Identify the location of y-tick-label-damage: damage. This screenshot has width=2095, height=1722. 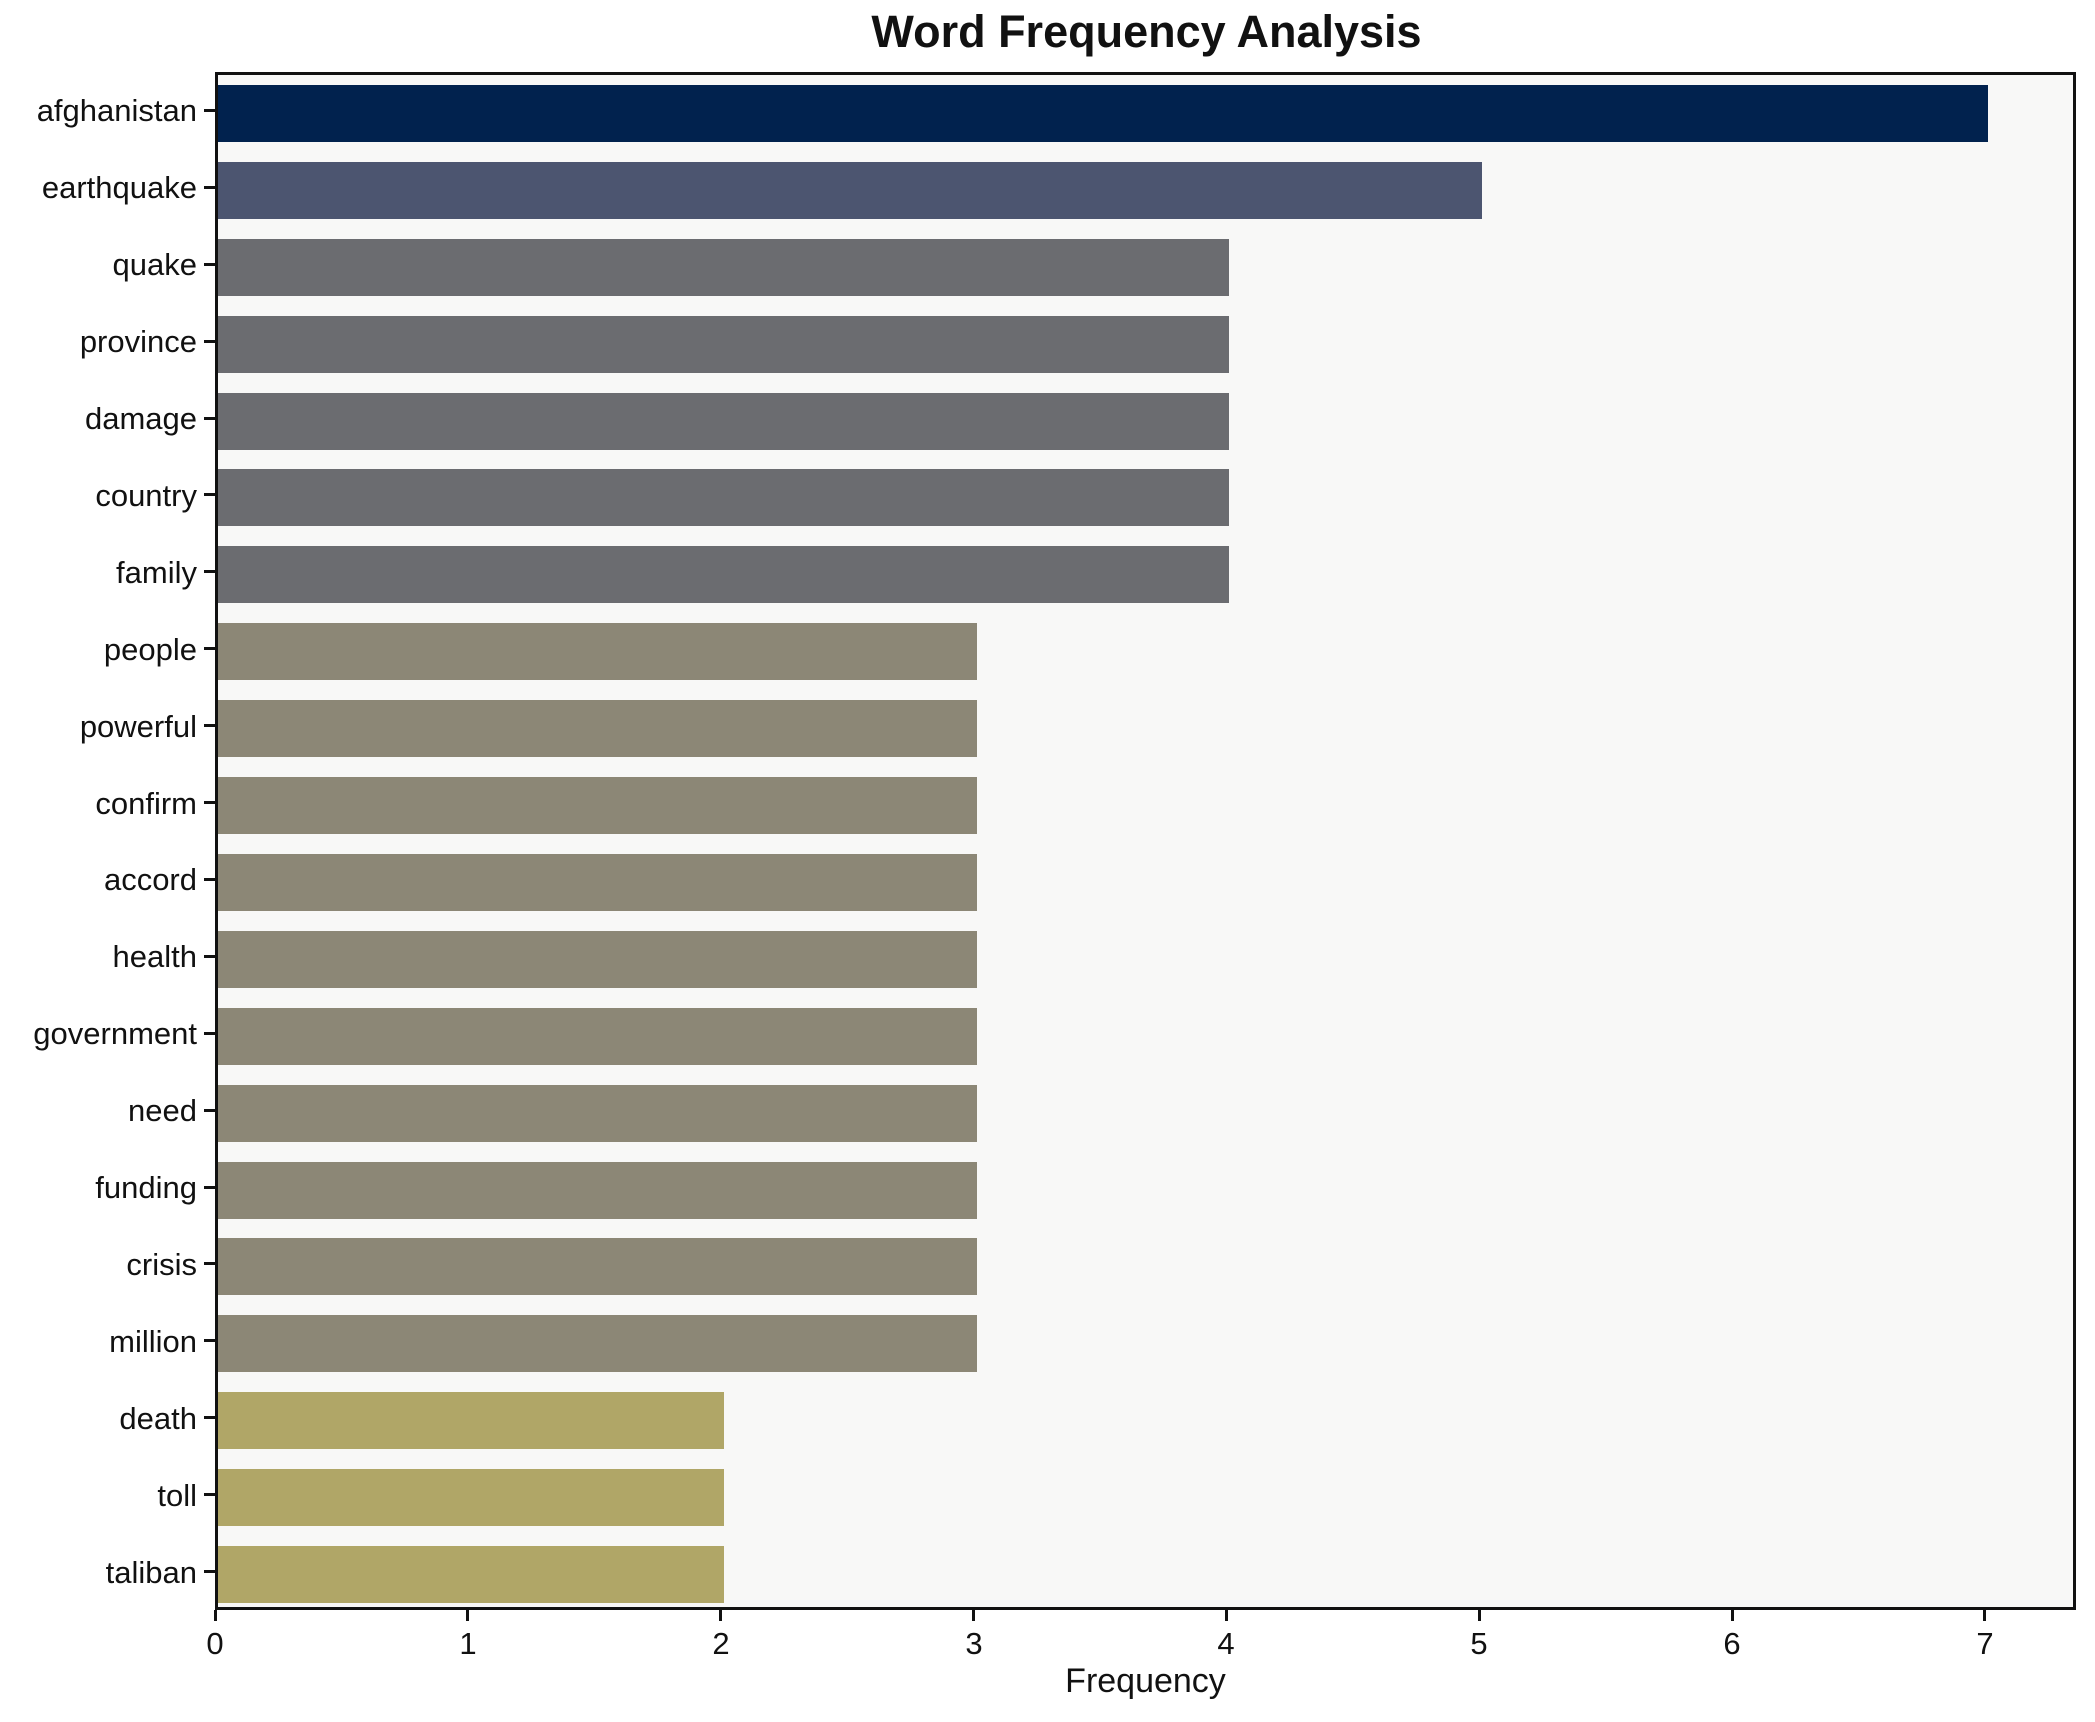
(140, 418).